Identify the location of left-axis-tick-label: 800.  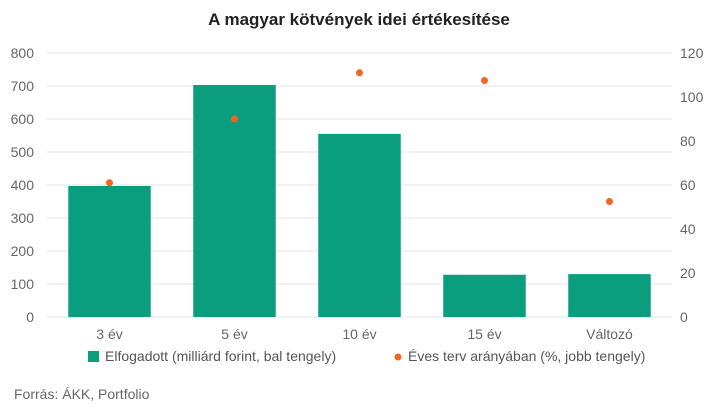
(23, 53).